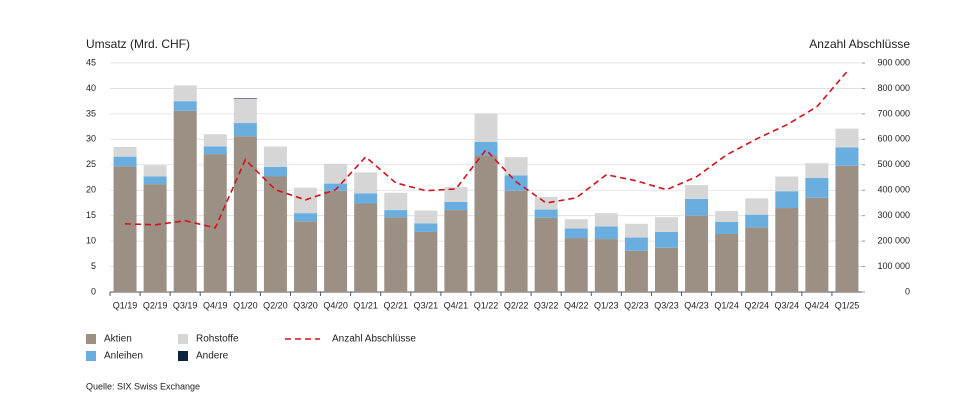  I want to click on y2-tick-label: 300 000, so click(893, 215).